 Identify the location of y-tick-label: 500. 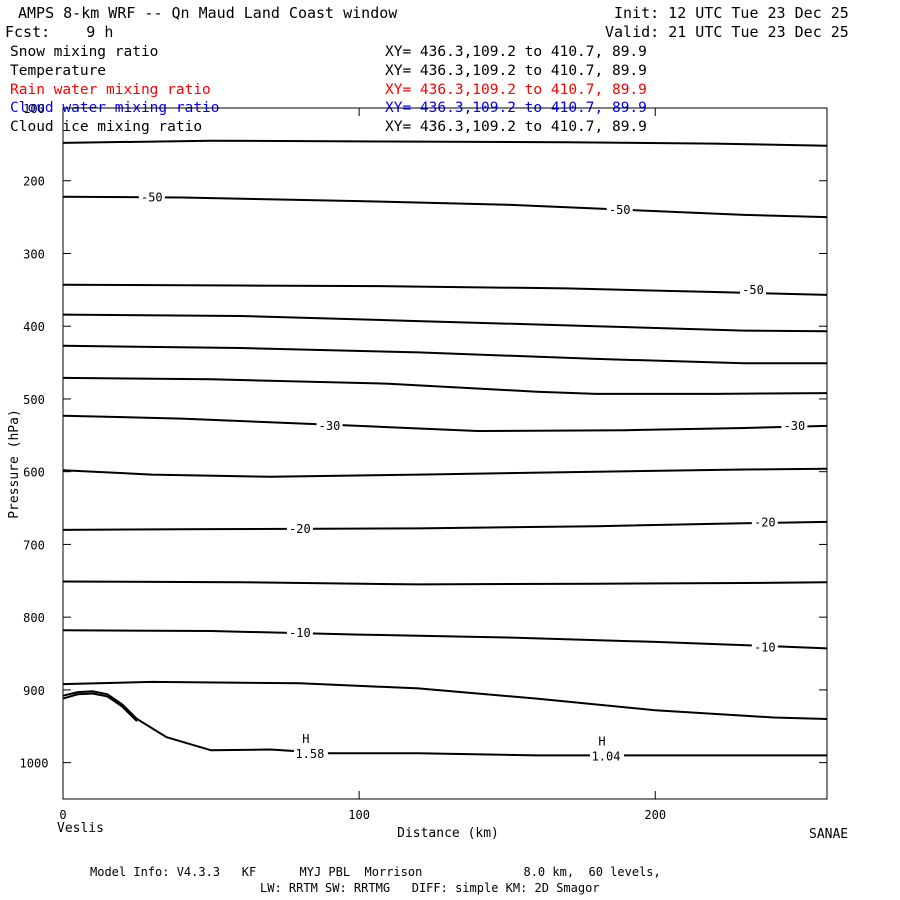
(34, 400).